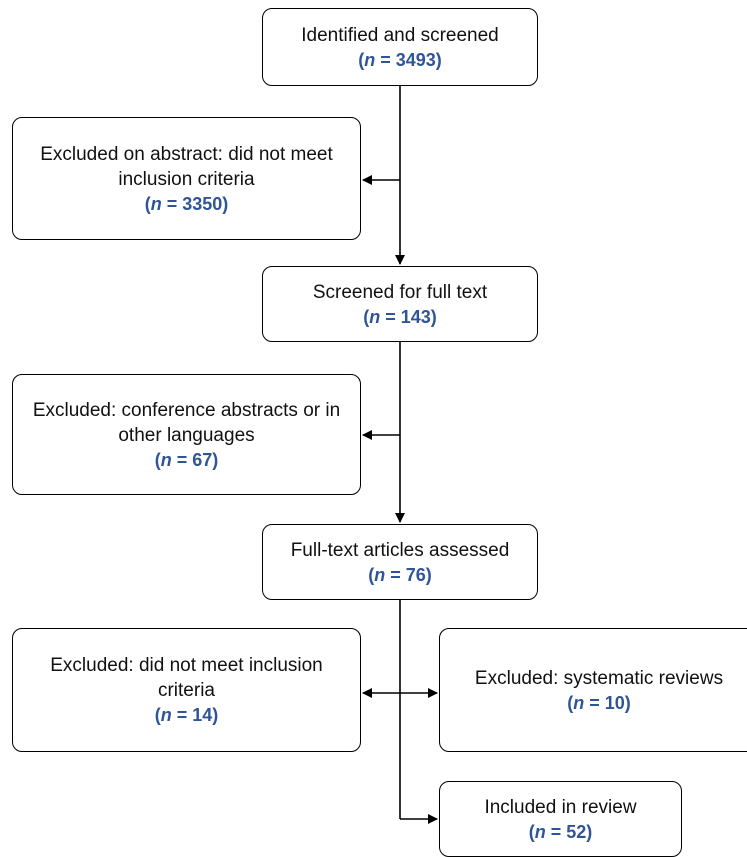 The height and width of the screenshot is (857, 747). What do you see at coordinates (560, 819) in the screenshot?
I see `included-box: Included in review (n = 52)` at bounding box center [560, 819].